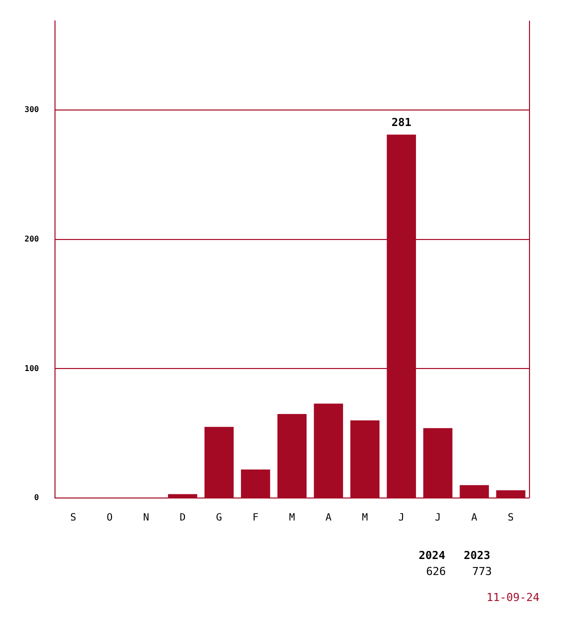 The width and height of the screenshot is (570, 620). What do you see at coordinates (477, 555) in the screenshot?
I see `text: 2023` at bounding box center [477, 555].